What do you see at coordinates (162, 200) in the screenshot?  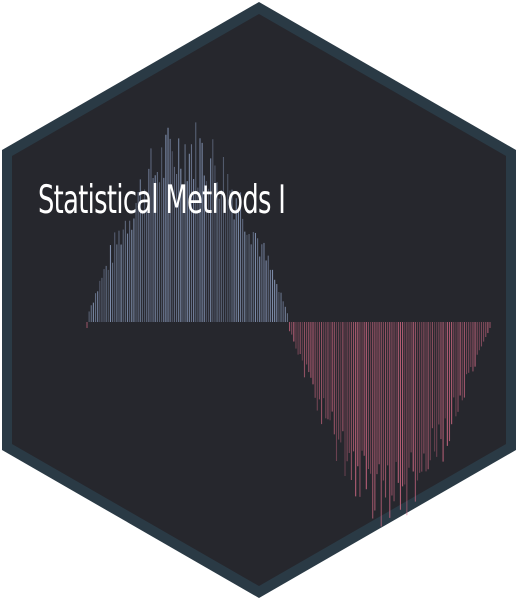 I see `logo-title: Statistical Methods I` at bounding box center [162, 200].